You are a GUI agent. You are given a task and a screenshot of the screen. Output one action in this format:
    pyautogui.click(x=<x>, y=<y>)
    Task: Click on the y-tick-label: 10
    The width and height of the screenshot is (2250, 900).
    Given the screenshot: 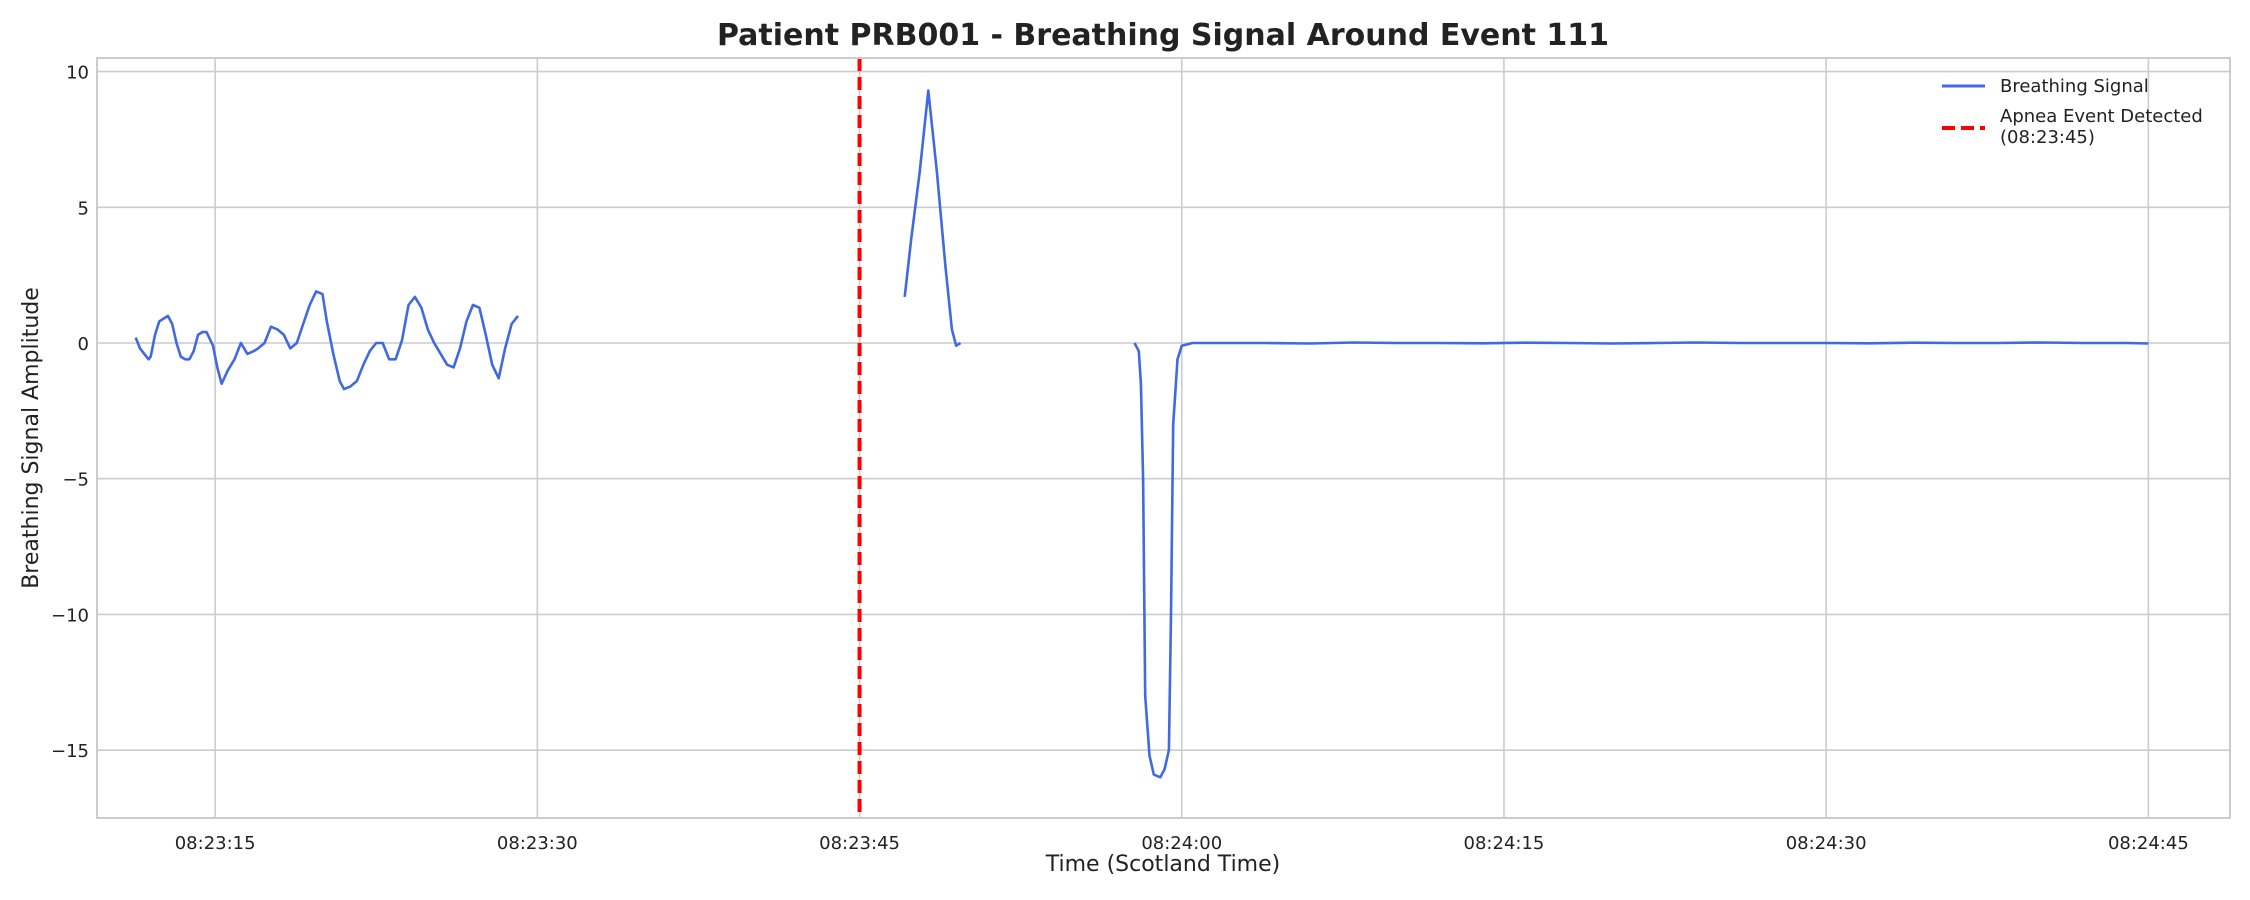 What is the action you would take?
    pyautogui.click(x=77, y=73)
    